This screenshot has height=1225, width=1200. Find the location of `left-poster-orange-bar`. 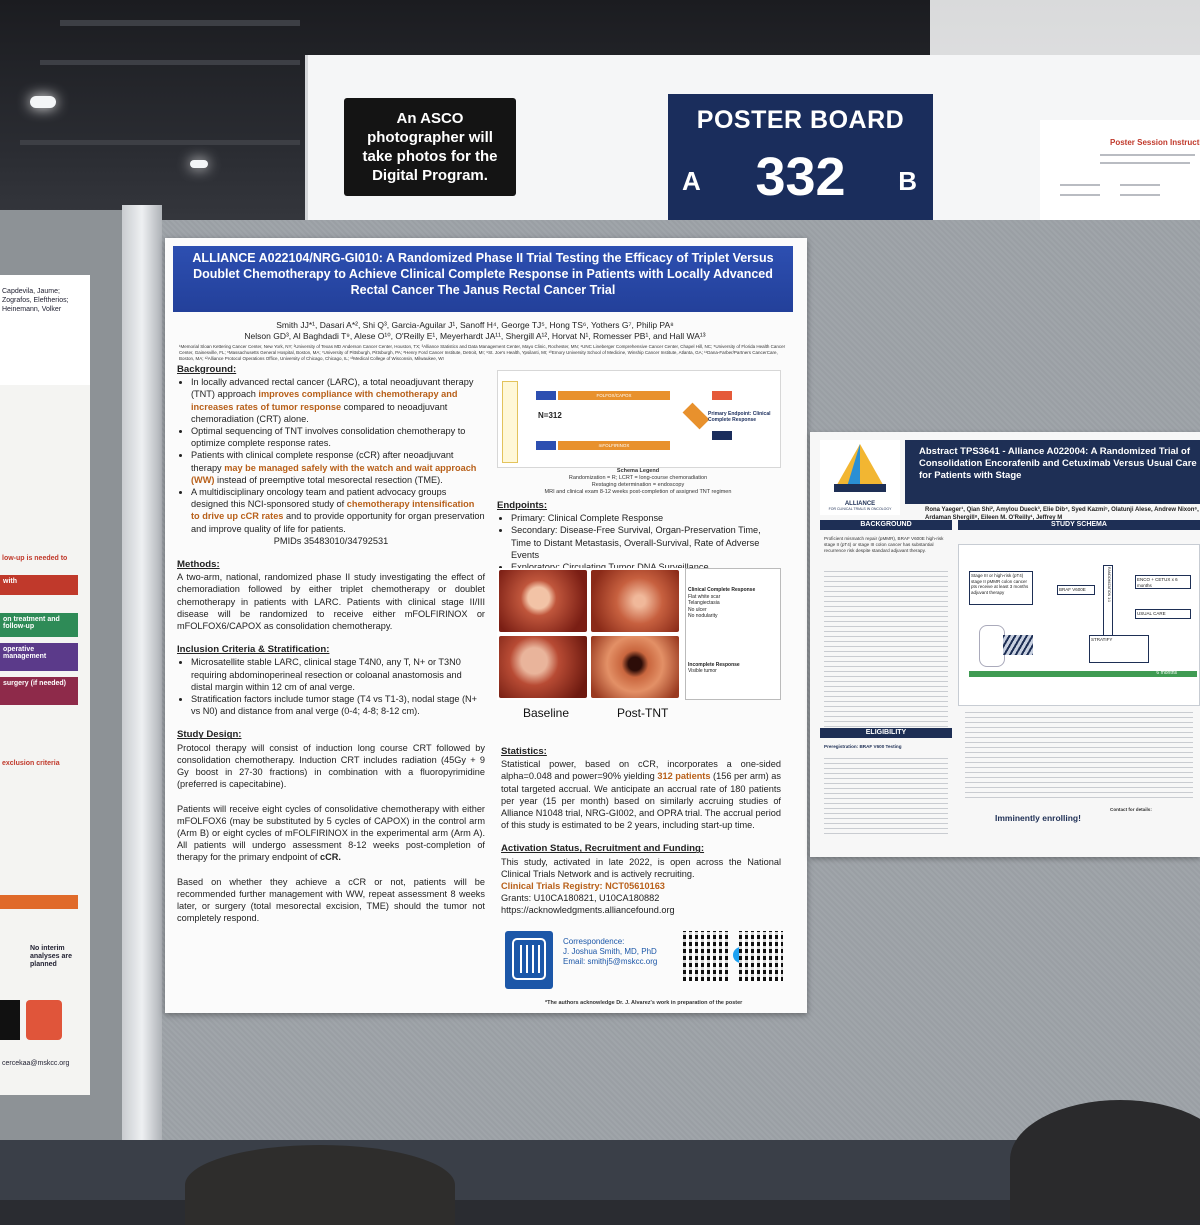

left-poster-orange-bar is located at coordinates (39, 902).